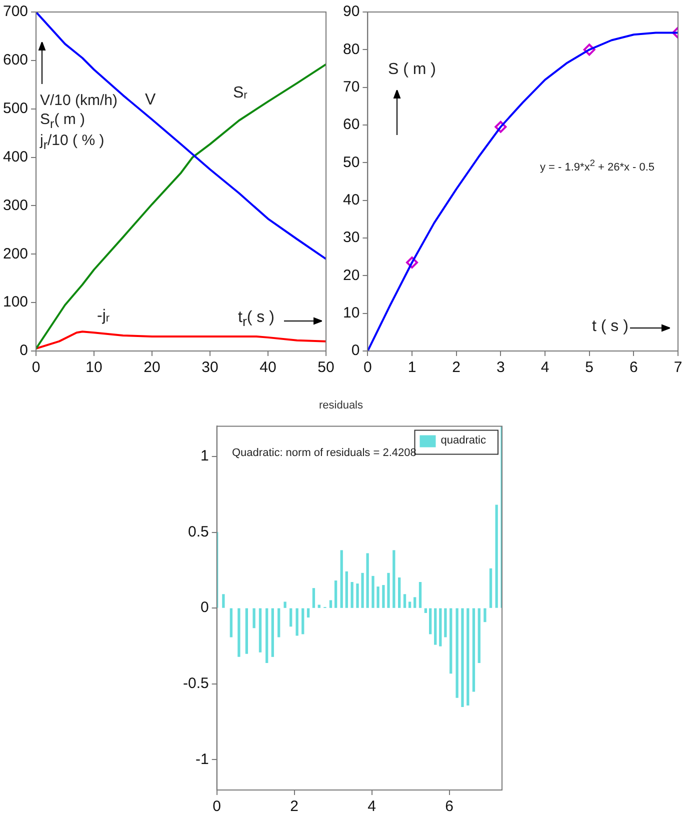 The width and height of the screenshot is (686, 819). Describe the element at coordinates (15, 205) in the screenshot. I see `y-tick-label: 300` at that location.